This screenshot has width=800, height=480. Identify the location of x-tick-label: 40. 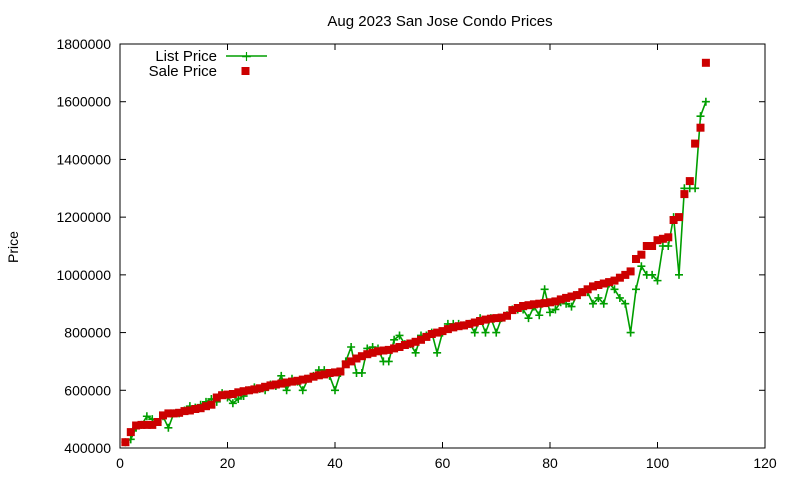
(335, 463).